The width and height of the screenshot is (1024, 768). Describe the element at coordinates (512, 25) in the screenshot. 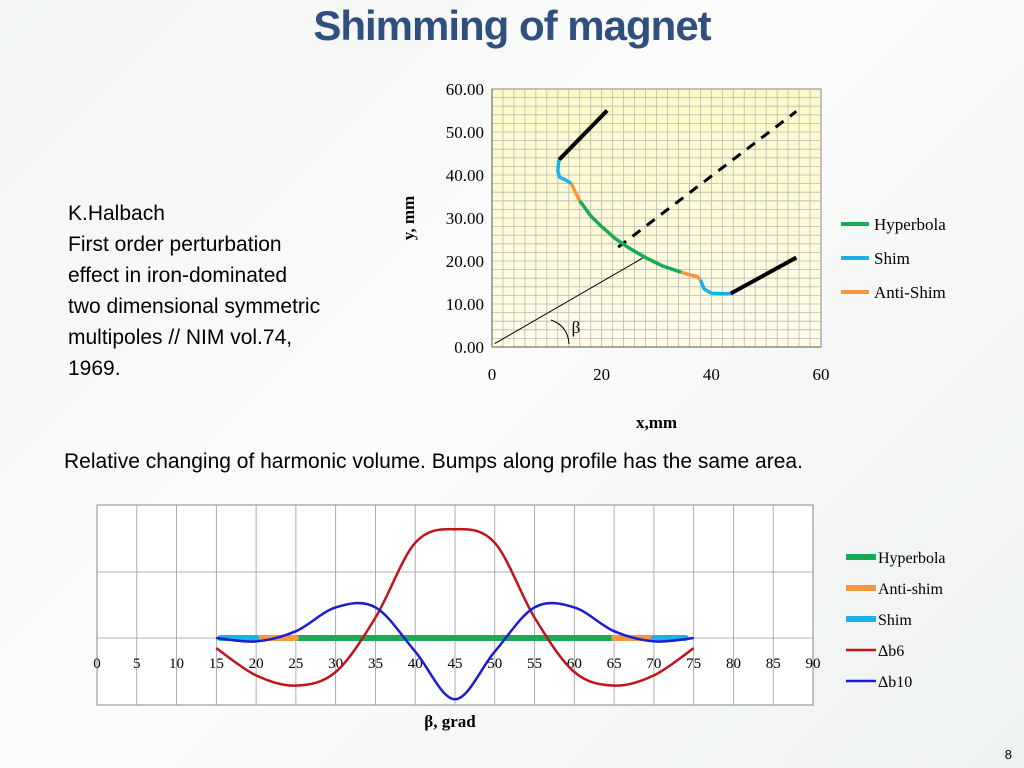

I see `slide-title: Shimming of magnet` at that location.